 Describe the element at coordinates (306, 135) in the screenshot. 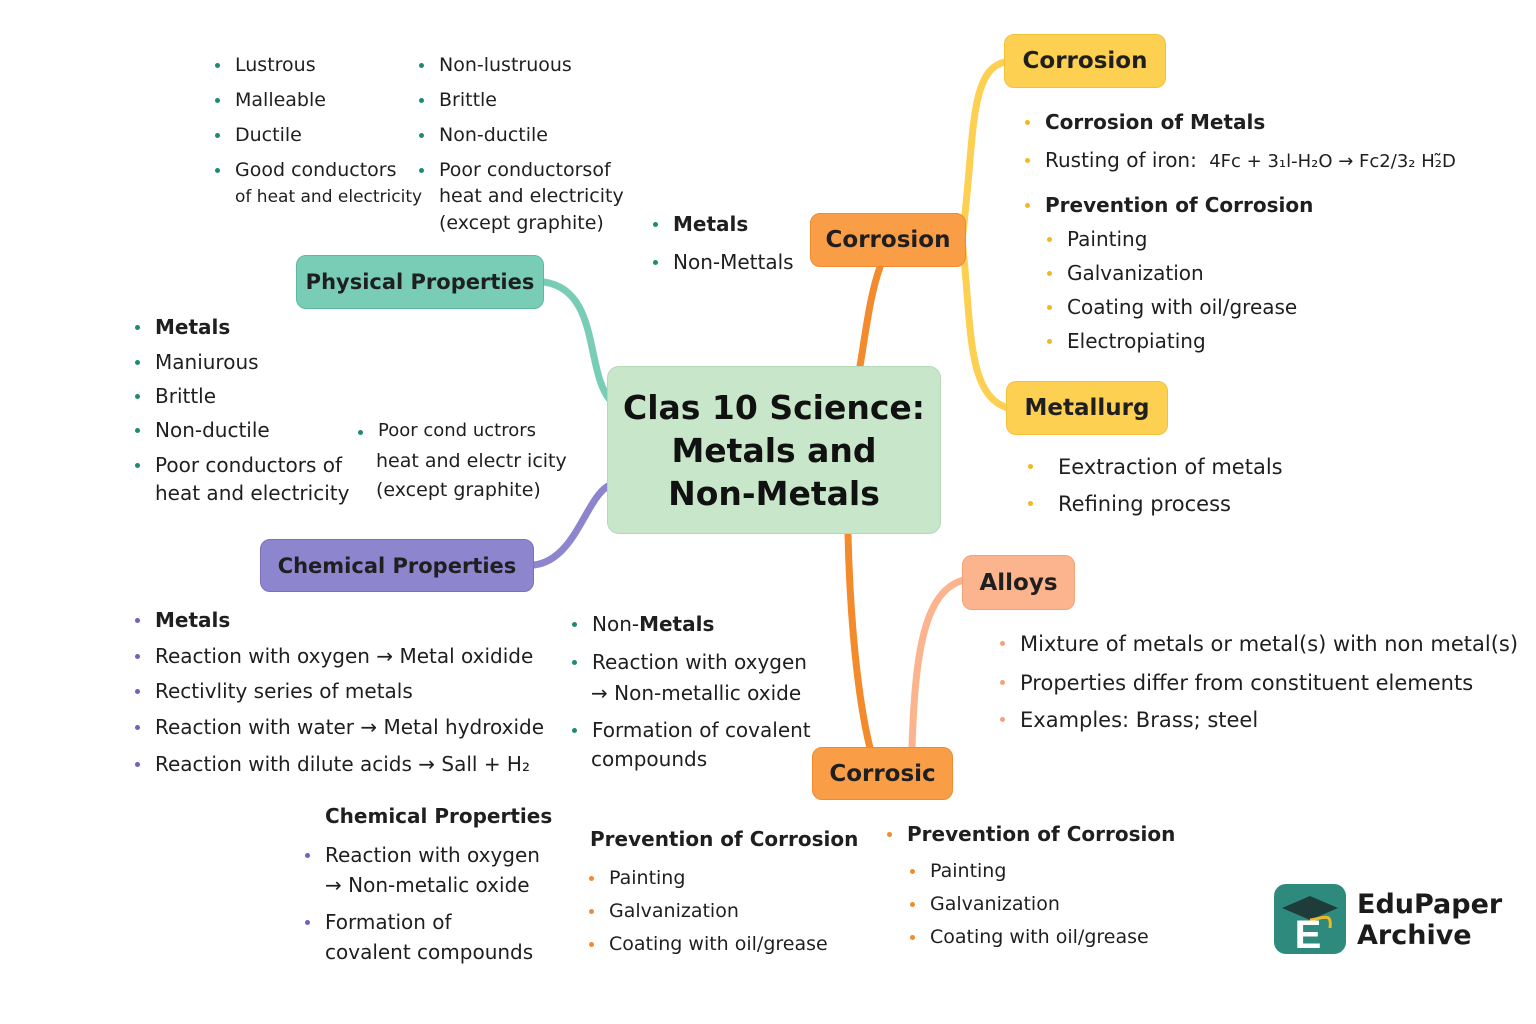

I see `list-item: Ductile` at that location.